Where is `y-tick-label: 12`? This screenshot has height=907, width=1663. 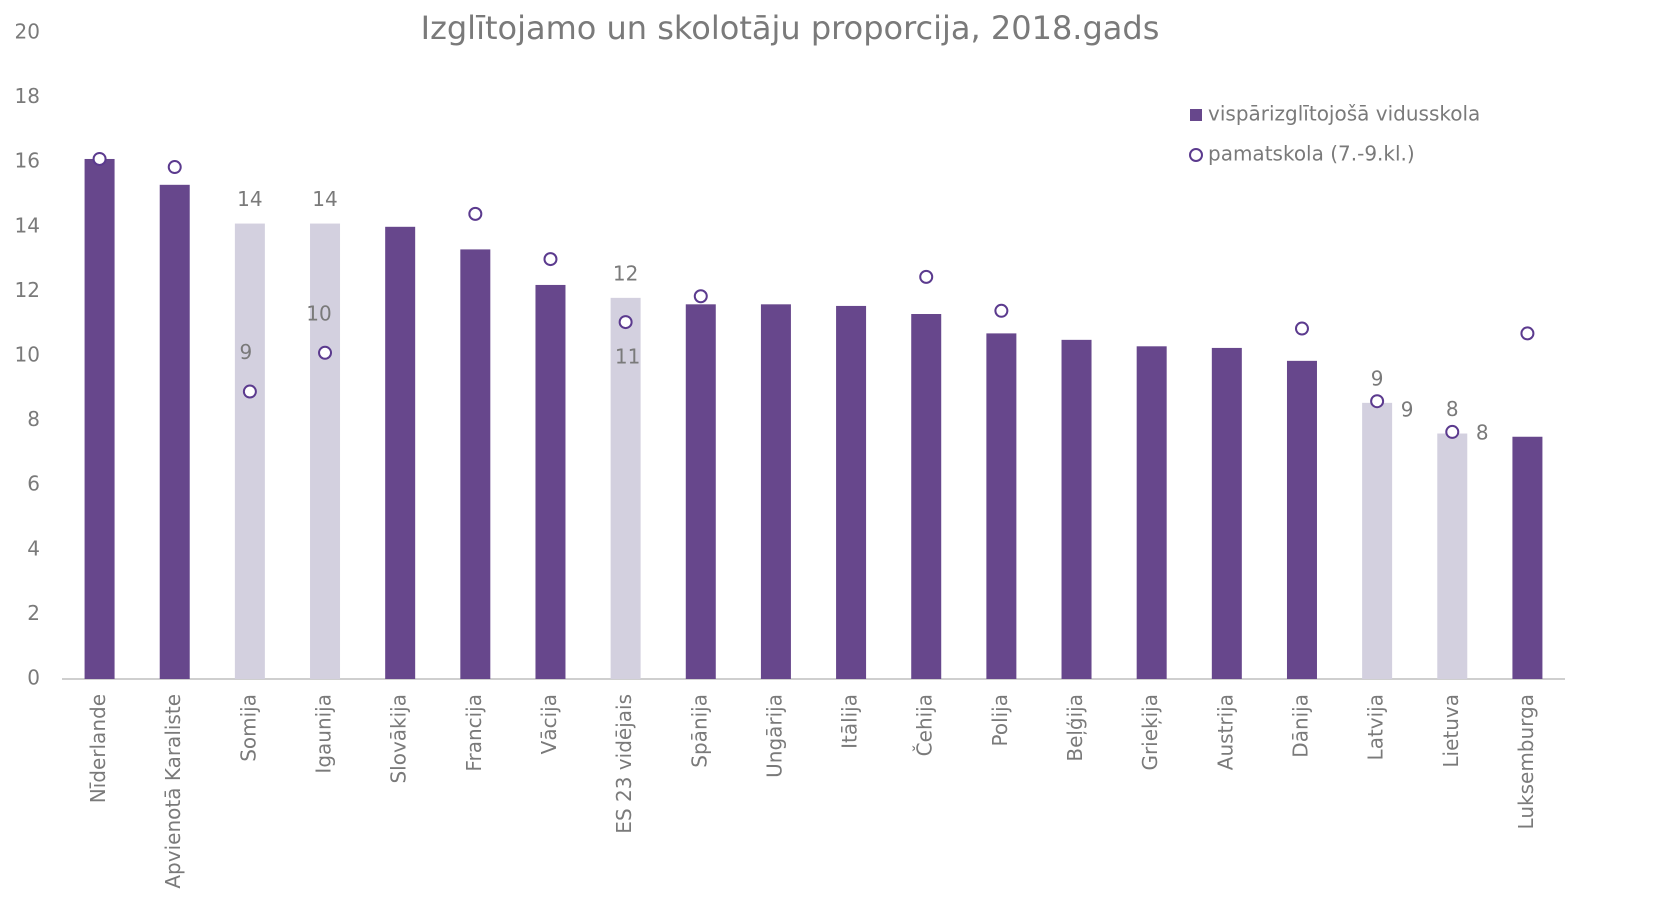
y-tick-label: 12 is located at coordinates (27, 290).